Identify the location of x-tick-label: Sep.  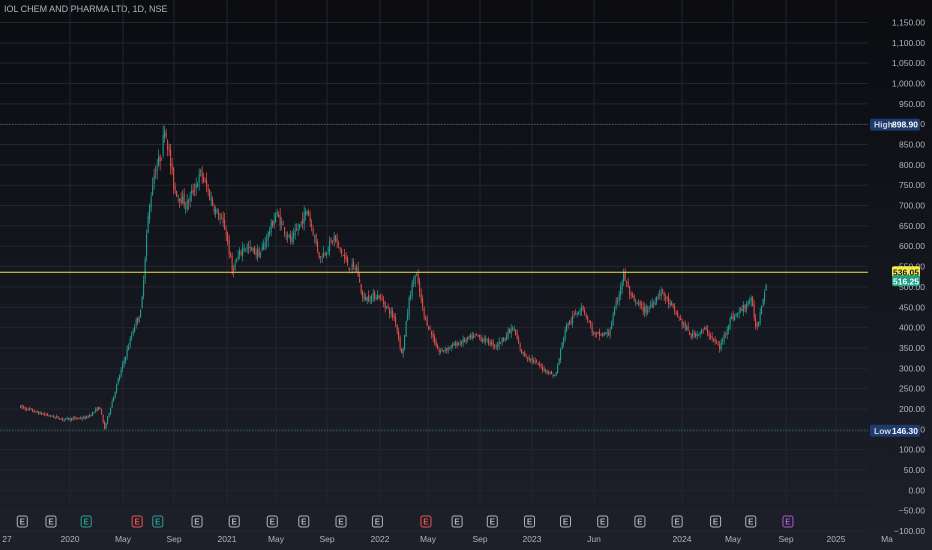
(173, 539).